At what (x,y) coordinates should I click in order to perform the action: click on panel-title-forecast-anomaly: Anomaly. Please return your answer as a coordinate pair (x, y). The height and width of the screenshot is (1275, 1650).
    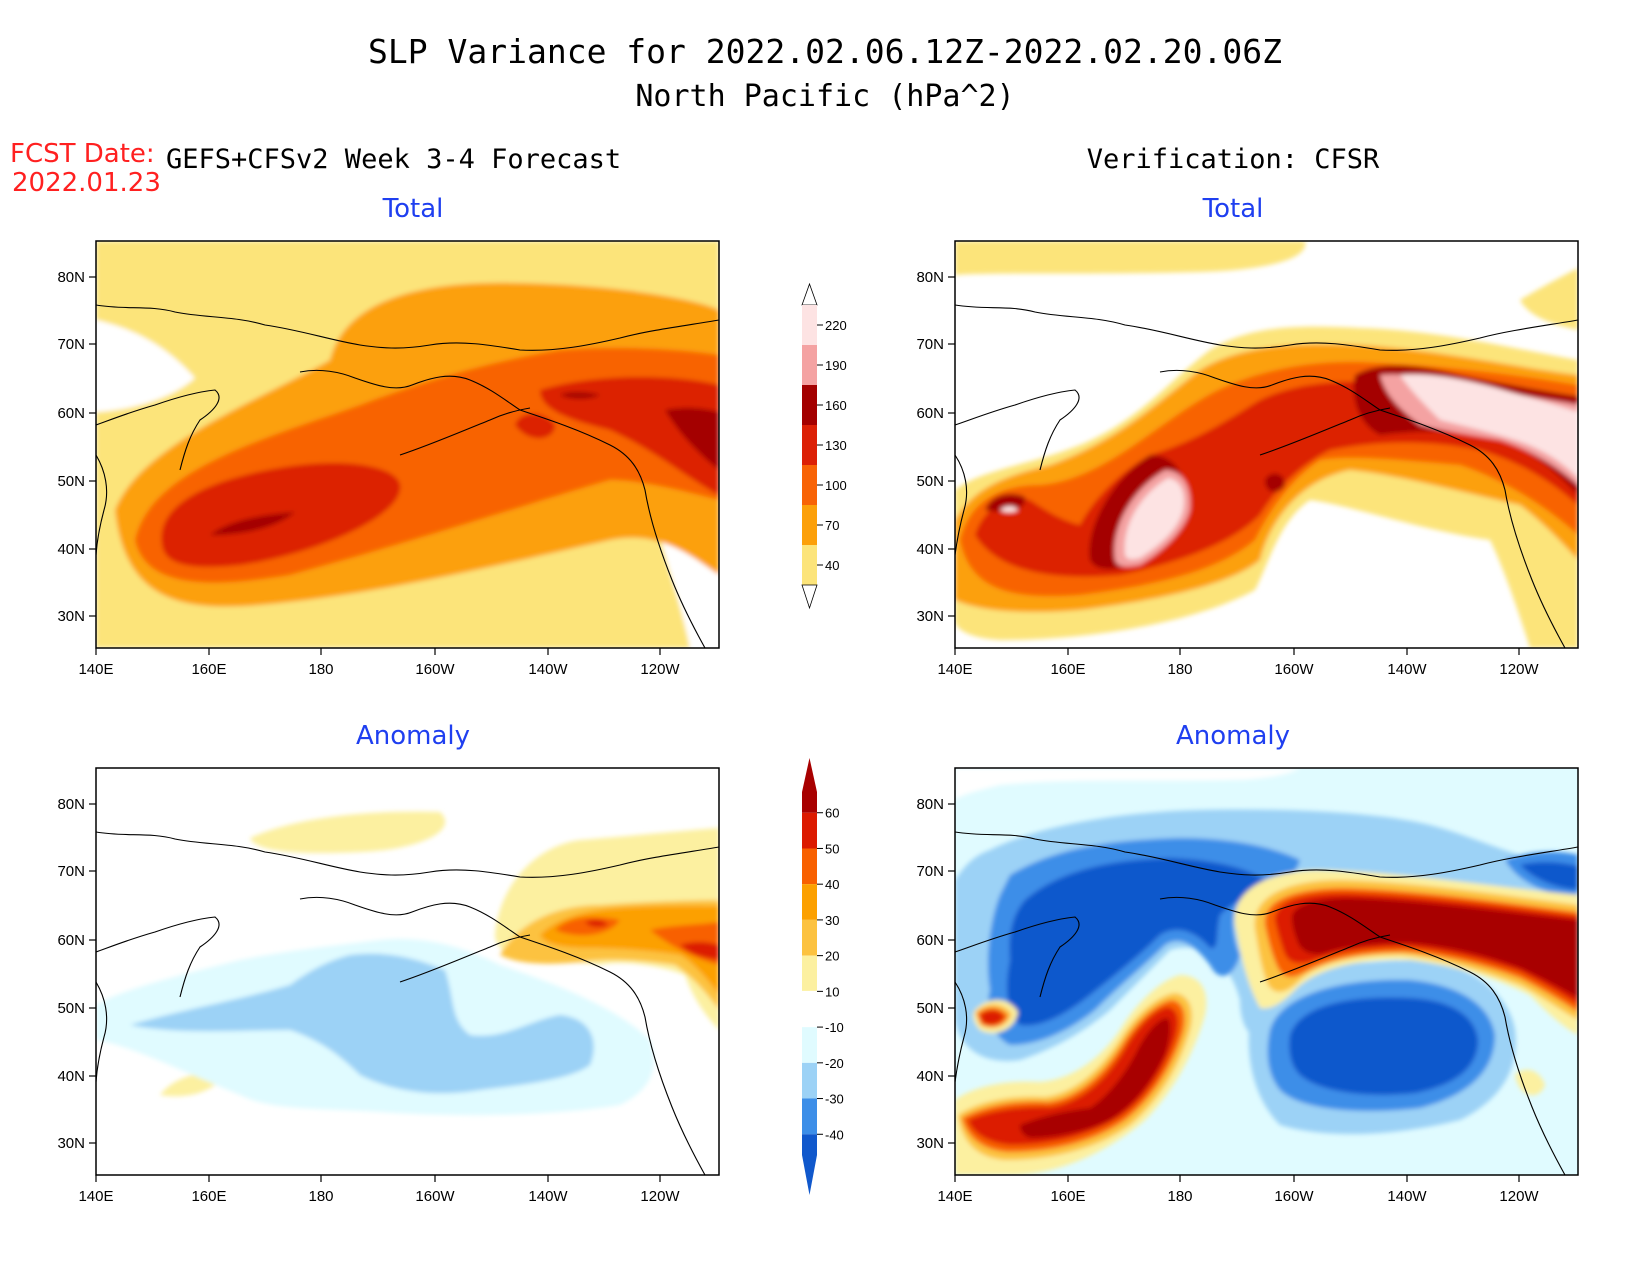
    Looking at the image, I should click on (413, 736).